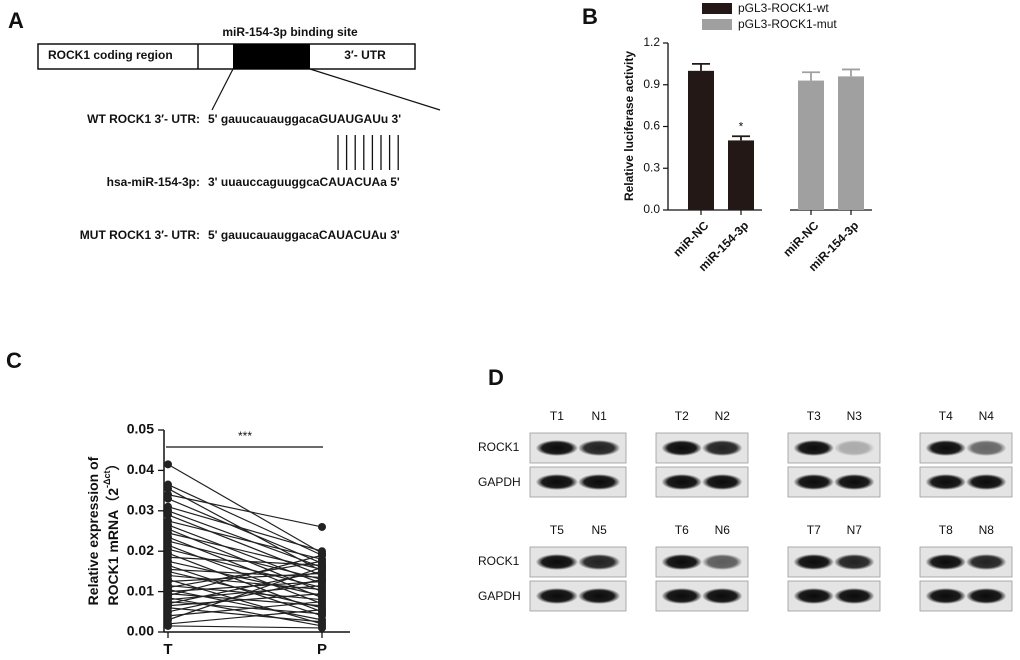 This screenshot has width=1020, height=660. I want to click on significance: *, so click(741, 126).